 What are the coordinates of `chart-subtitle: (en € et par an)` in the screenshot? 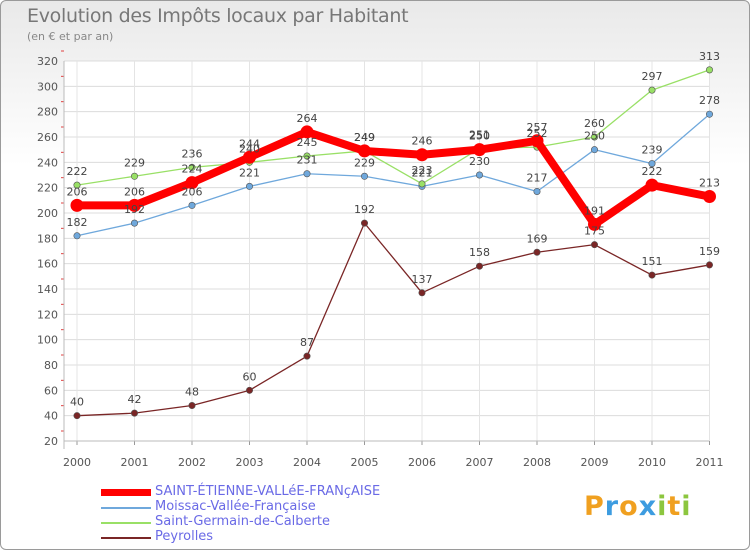 It's located at (70, 36).